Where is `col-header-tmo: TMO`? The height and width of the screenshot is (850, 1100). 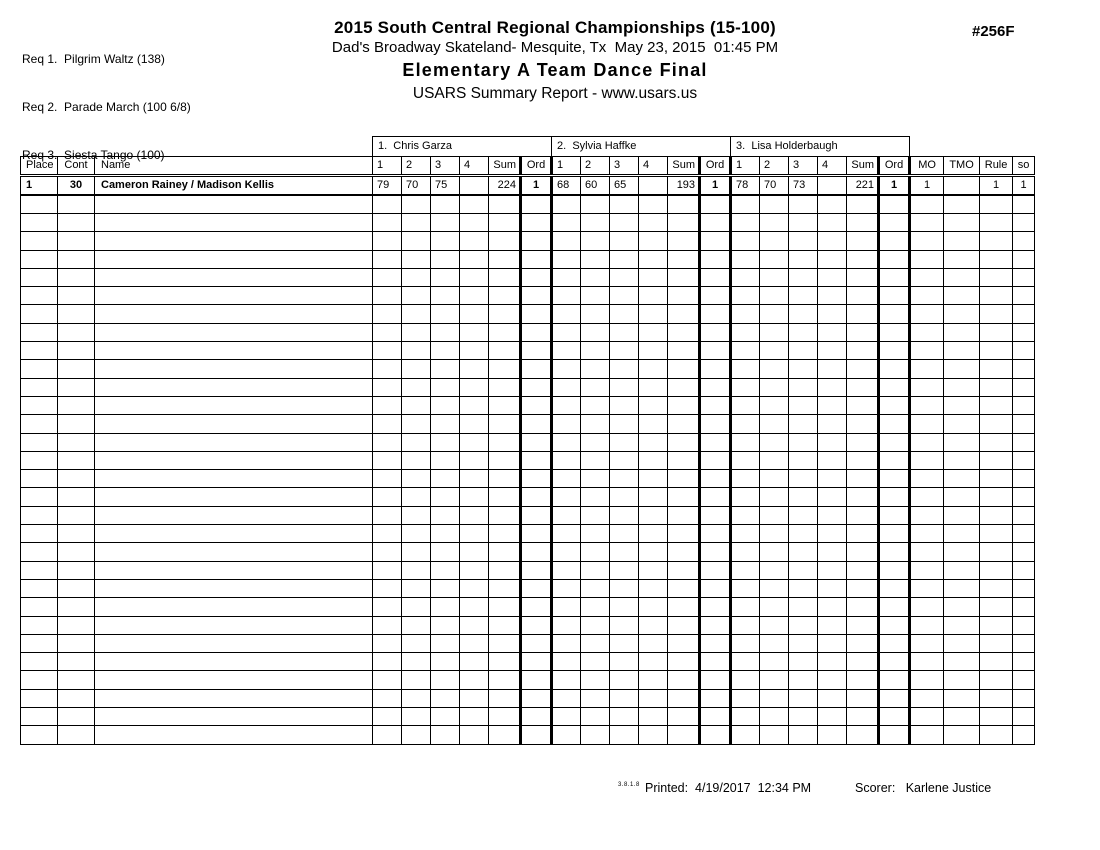 col-header-tmo: TMO is located at coordinates (962, 166).